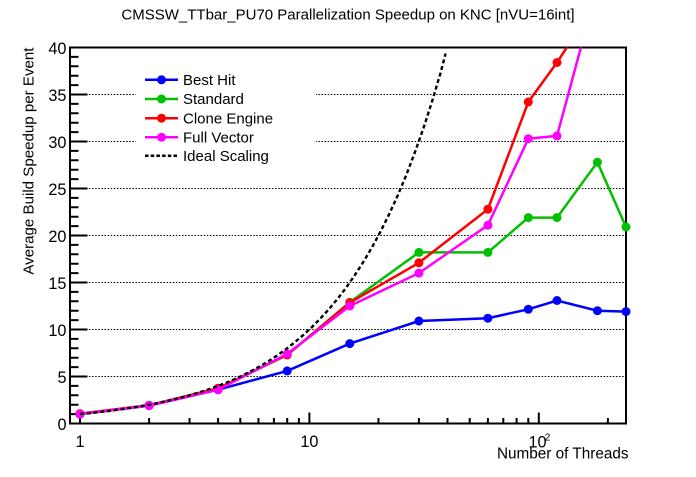 This screenshot has height=477, width=696. Describe the element at coordinates (226, 156) in the screenshot. I see `svg-text: Ideal Scaling` at that location.